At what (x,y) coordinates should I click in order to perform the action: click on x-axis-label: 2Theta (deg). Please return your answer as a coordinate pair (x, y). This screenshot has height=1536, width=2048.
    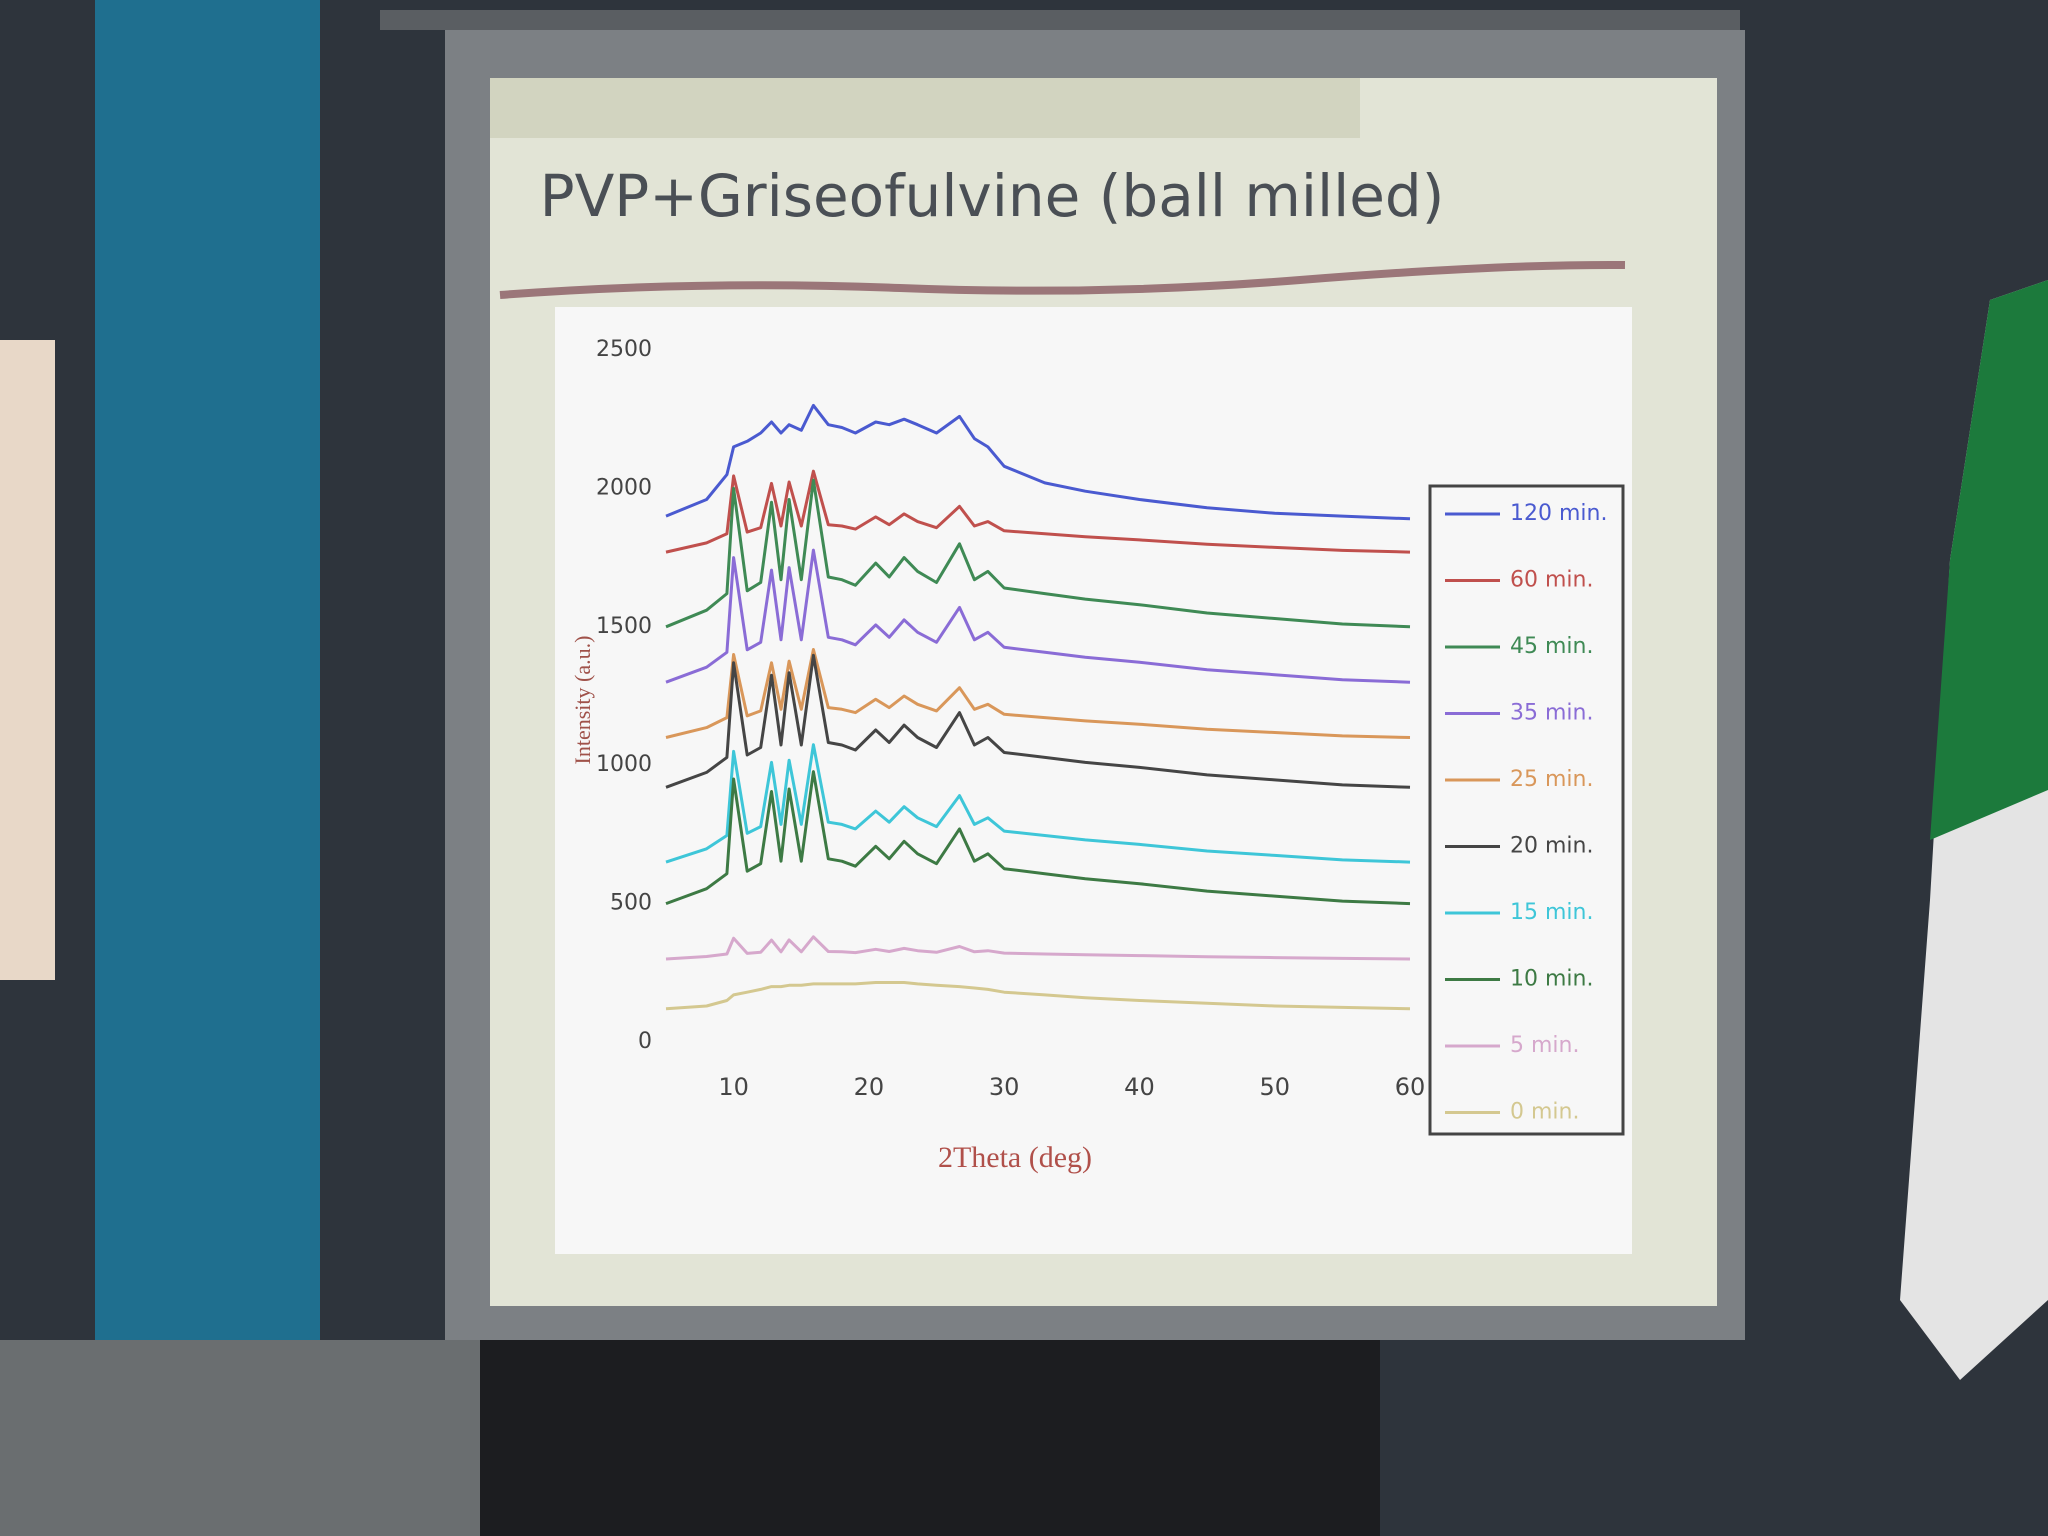
    Looking at the image, I should click on (1015, 1157).